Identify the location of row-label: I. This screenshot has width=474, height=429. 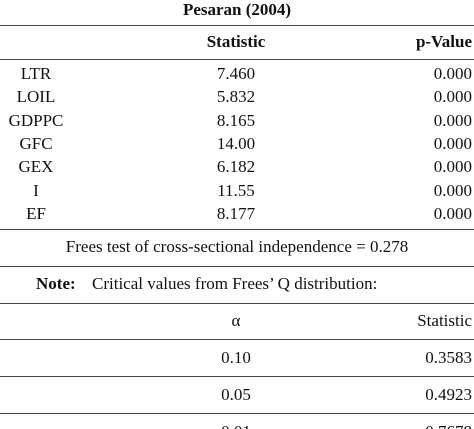
(36, 190).